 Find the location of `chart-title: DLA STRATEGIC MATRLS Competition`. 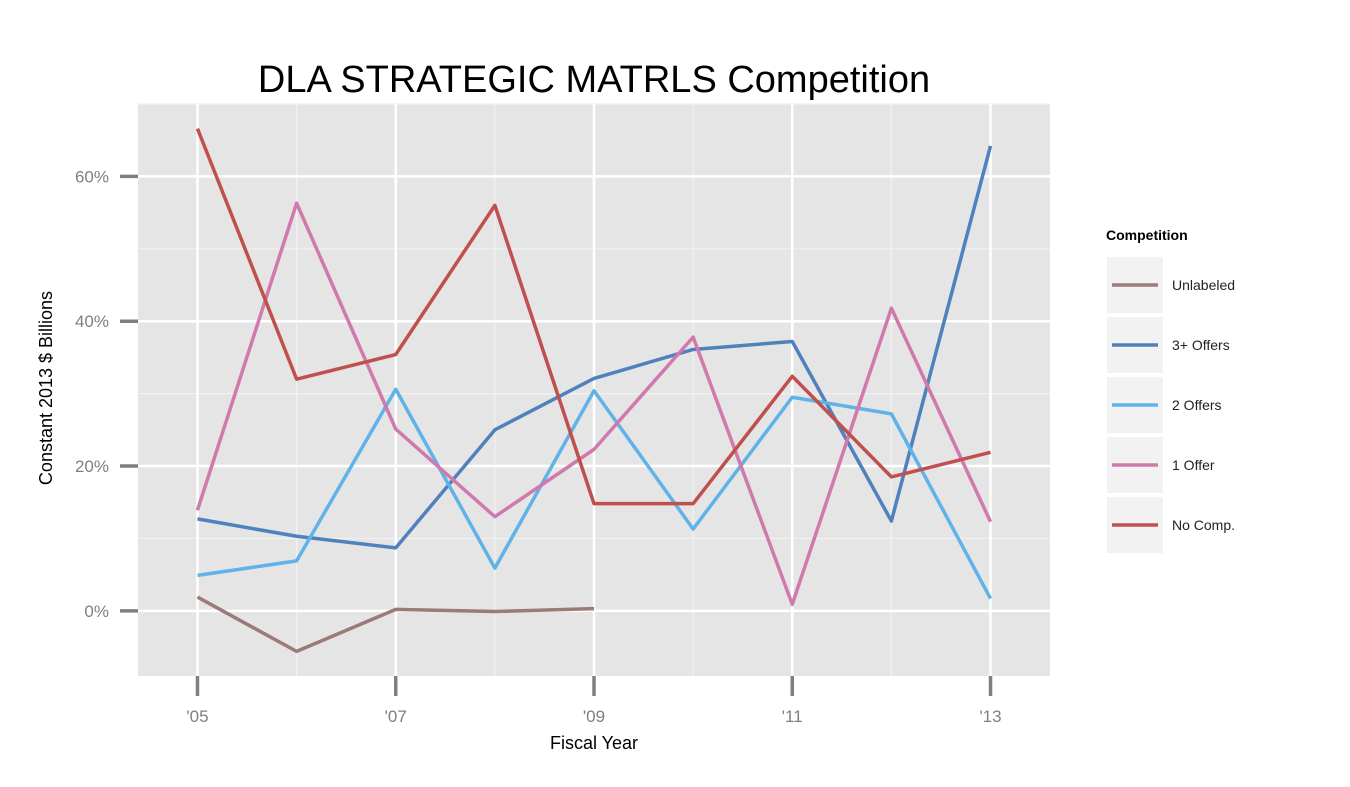

chart-title: DLA STRATEGIC MATRLS Competition is located at coordinates (594, 80).